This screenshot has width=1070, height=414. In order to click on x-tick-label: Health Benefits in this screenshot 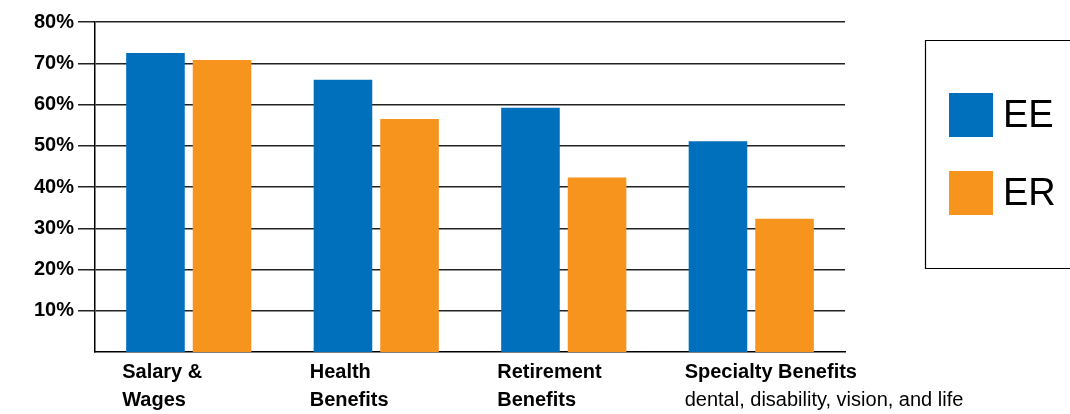, I will do `click(349, 384)`.